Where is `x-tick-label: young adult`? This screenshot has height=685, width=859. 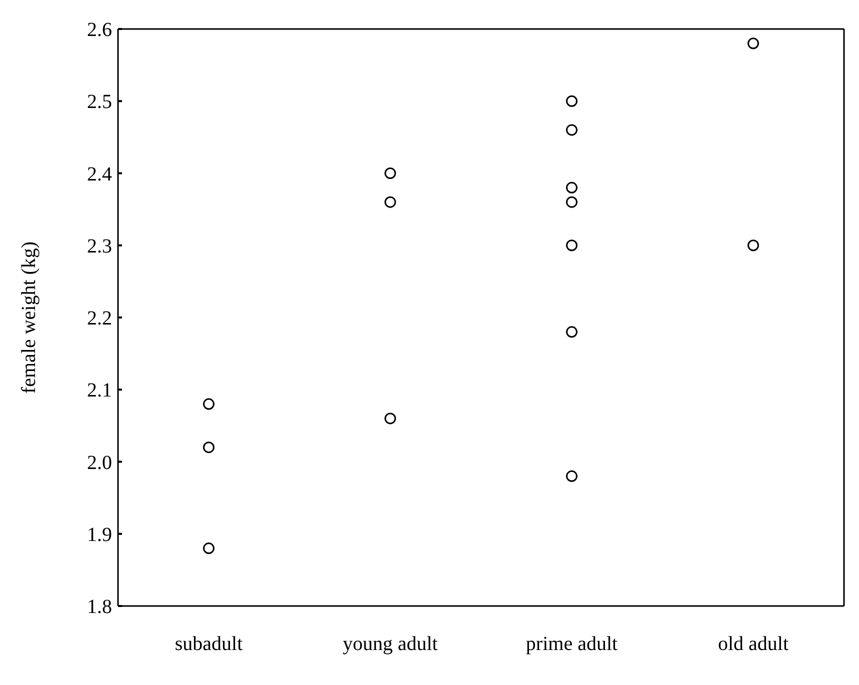 x-tick-label: young adult is located at coordinates (390, 644).